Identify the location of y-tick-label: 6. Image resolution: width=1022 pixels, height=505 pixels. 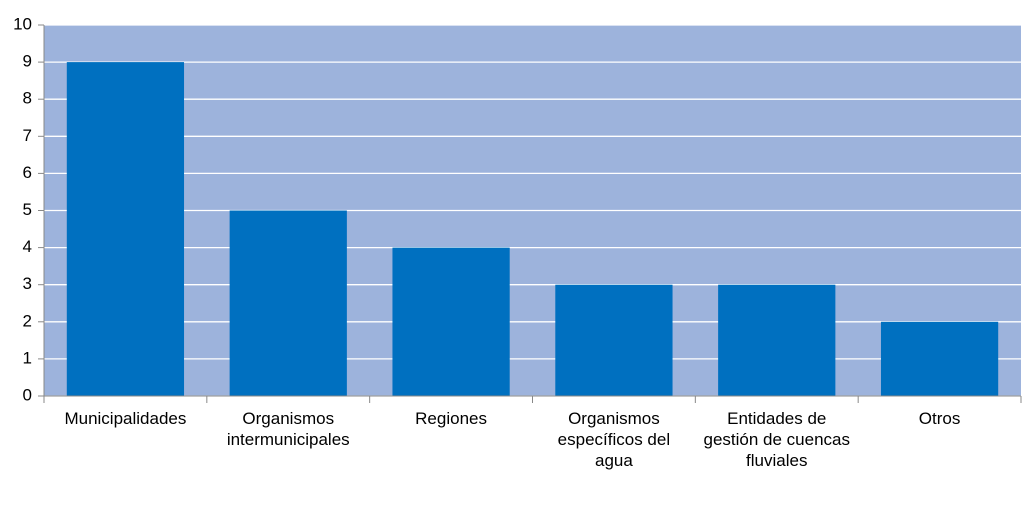
(27, 172).